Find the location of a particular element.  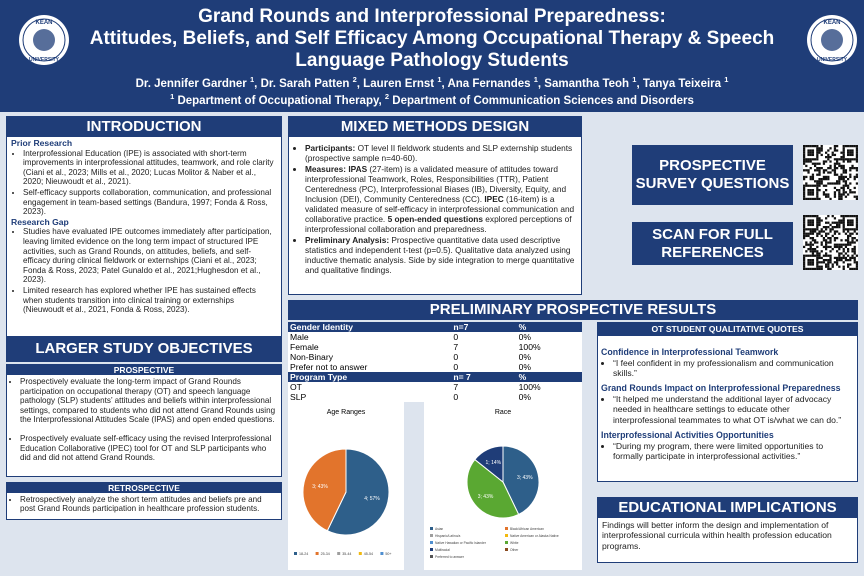

section-title: PRELIMINARY PROSPECTIVE RESULTS is located at coordinates (573, 310).